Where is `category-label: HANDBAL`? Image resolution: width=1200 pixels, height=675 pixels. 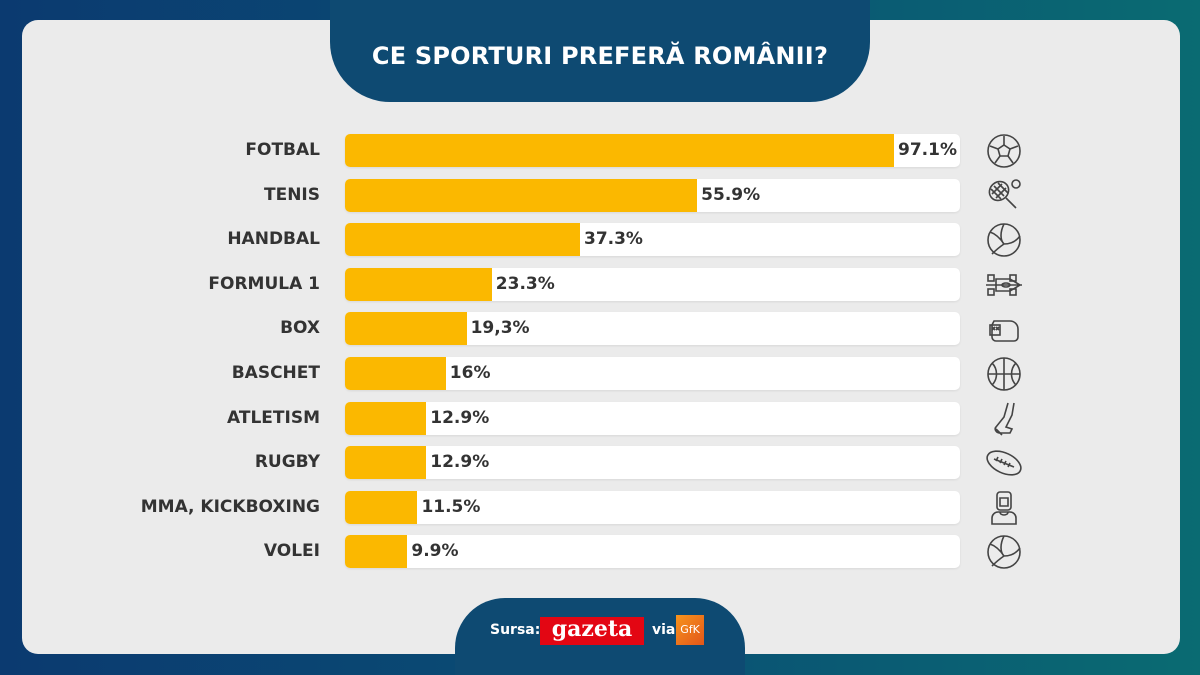
category-label: HANDBAL is located at coordinates (273, 239).